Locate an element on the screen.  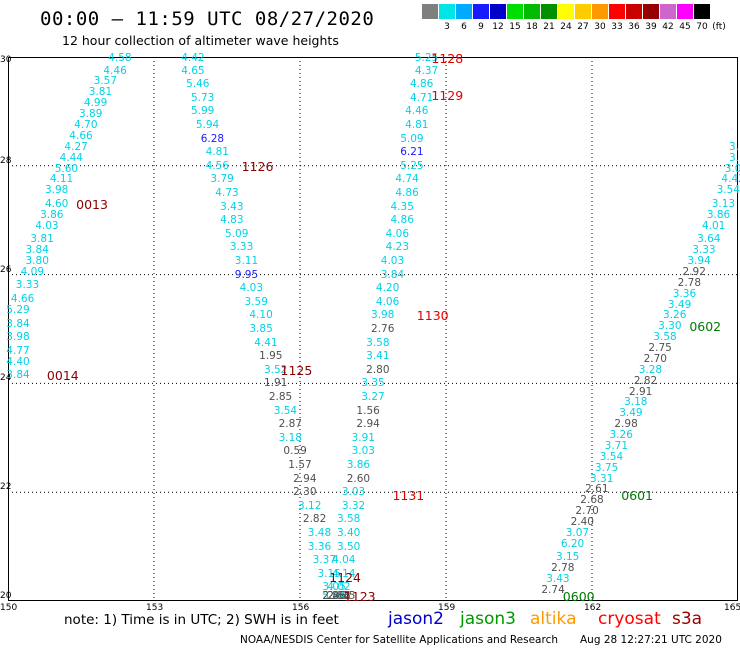
wave-height-point: 4.06 is located at coordinates (397, 233).